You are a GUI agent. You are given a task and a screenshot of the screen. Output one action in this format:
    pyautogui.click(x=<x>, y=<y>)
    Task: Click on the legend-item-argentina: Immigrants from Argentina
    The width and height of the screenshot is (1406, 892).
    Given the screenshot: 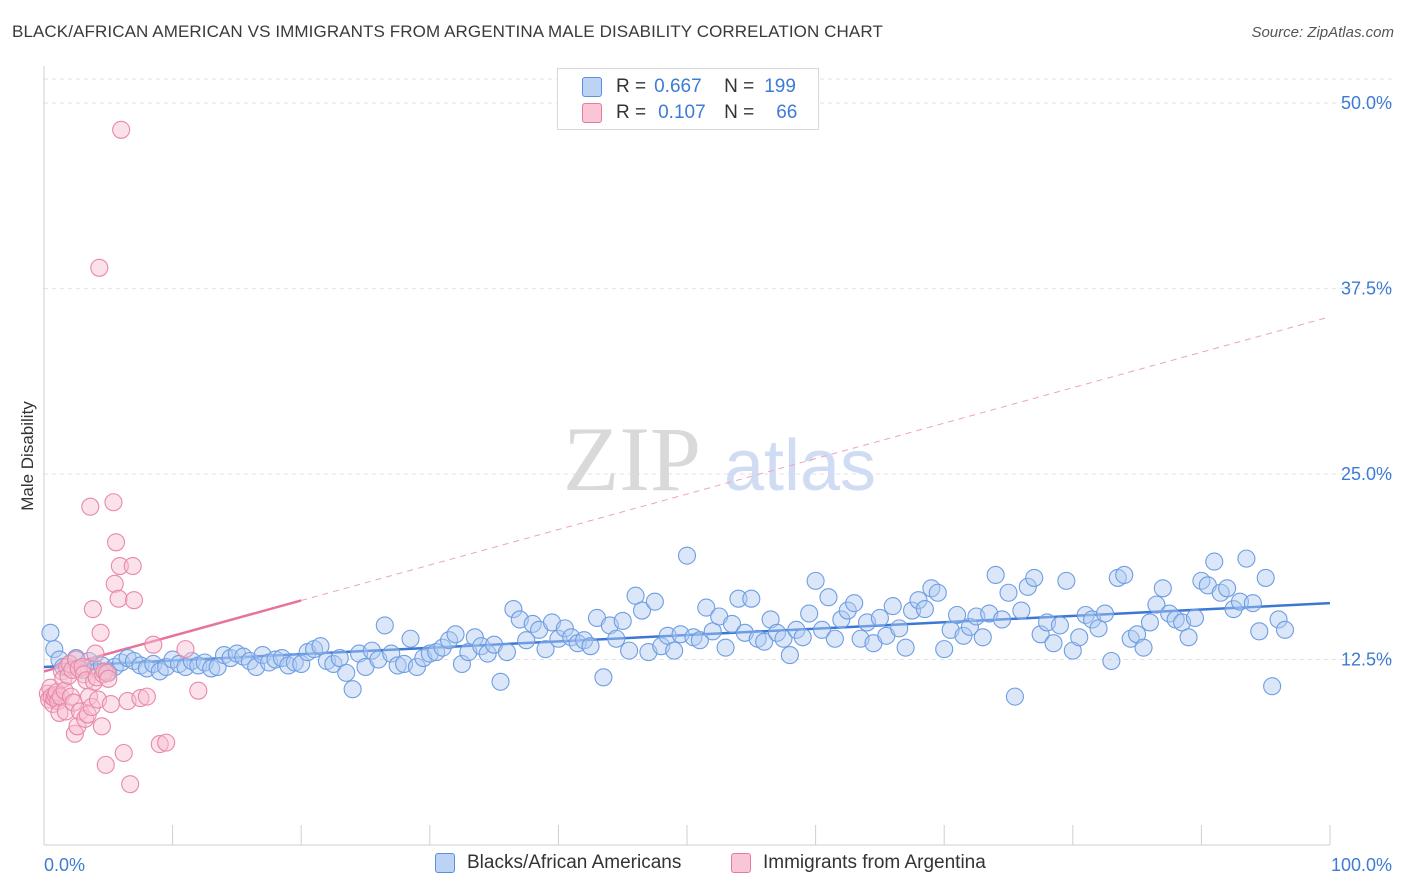 What is the action you would take?
    pyautogui.click(x=858, y=863)
    